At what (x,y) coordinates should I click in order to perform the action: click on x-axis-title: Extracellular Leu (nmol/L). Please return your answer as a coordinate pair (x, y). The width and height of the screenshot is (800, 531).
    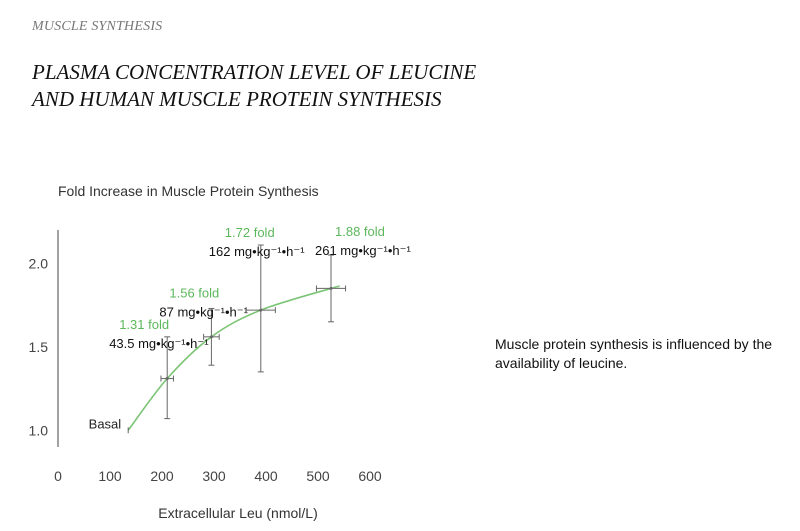
    Looking at the image, I should click on (238, 513).